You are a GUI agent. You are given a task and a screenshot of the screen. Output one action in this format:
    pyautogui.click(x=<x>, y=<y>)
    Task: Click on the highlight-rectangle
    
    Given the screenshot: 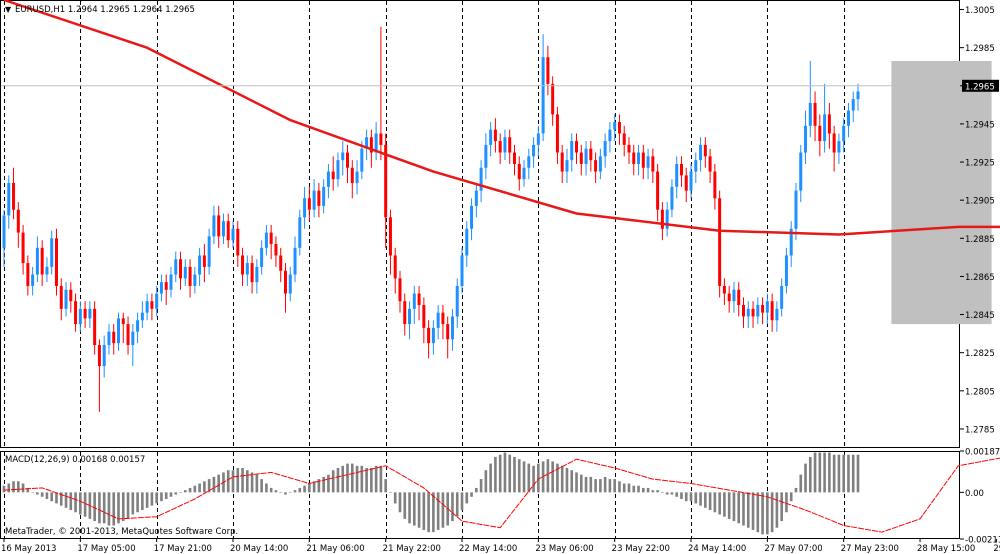 What is the action you would take?
    pyautogui.click(x=941, y=193)
    